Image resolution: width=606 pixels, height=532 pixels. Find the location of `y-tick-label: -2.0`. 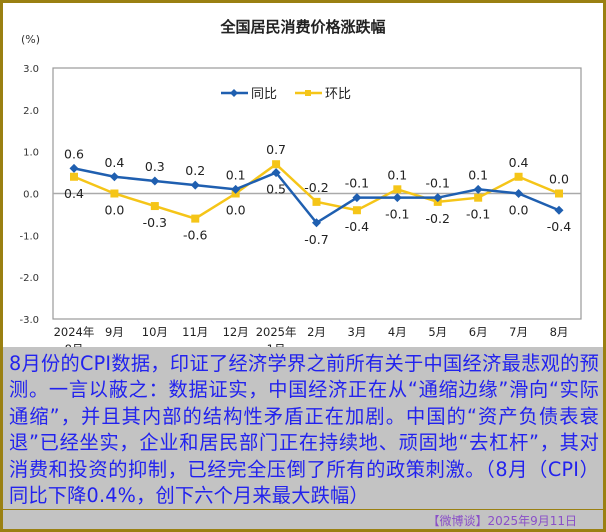

y-tick-label: -2.0 is located at coordinates (29, 278).